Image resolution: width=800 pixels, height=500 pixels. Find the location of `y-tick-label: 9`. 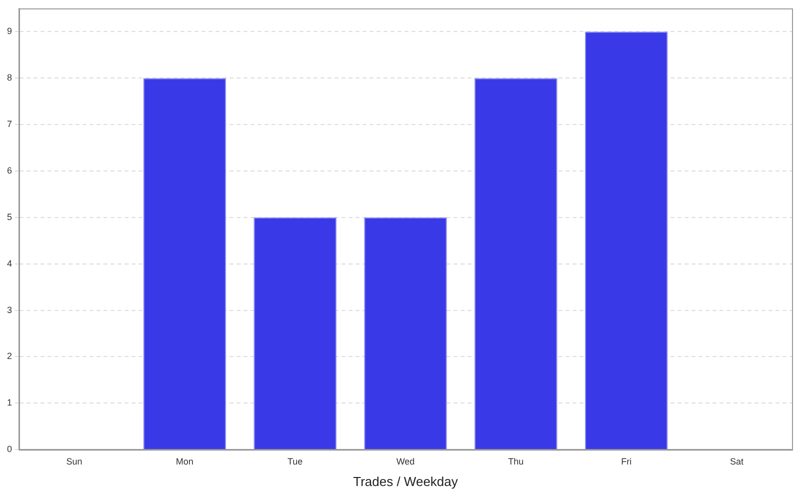

y-tick-label: 9 is located at coordinates (9, 31).